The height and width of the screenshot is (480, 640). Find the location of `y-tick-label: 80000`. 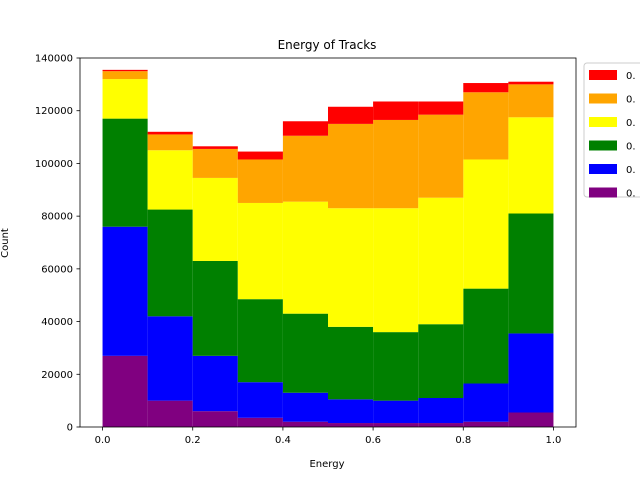

y-tick-label: 80000 is located at coordinates (57, 217).